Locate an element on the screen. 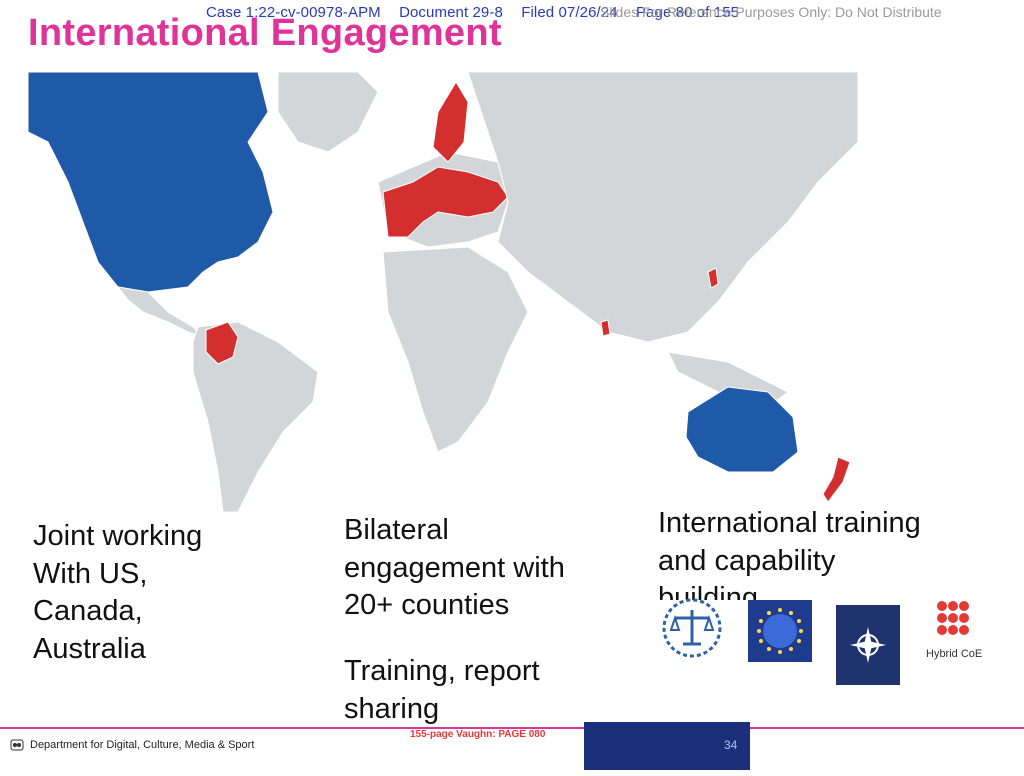 The image size is (1024, 776). region-canada-us is located at coordinates (151, 182).